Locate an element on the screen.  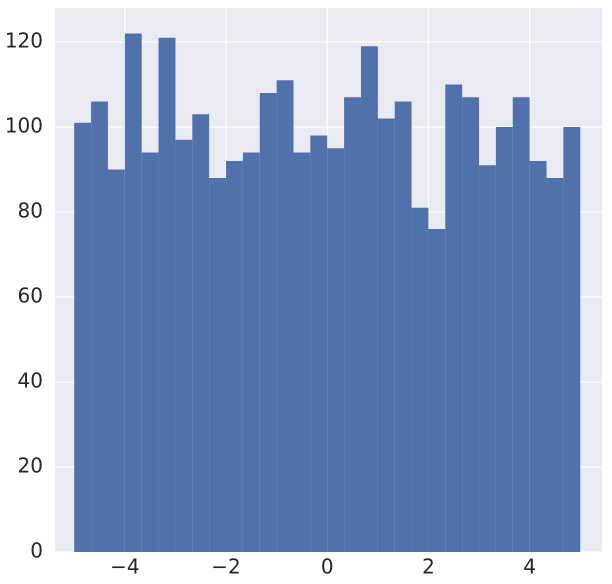
y-tick-label: 0 is located at coordinates (36, 551).